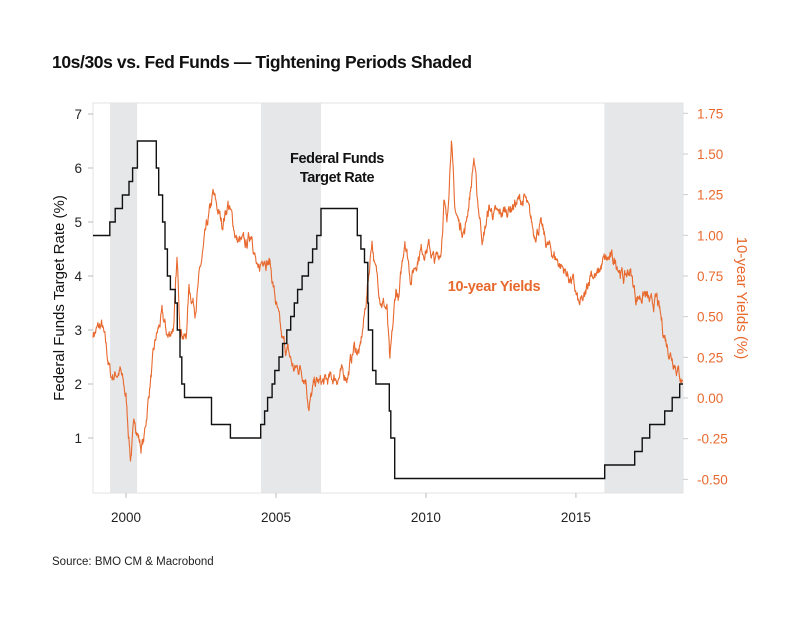 This screenshot has height=619, width=800. Describe the element at coordinates (276, 517) in the screenshot. I see `x-tick-label: 2005` at that location.